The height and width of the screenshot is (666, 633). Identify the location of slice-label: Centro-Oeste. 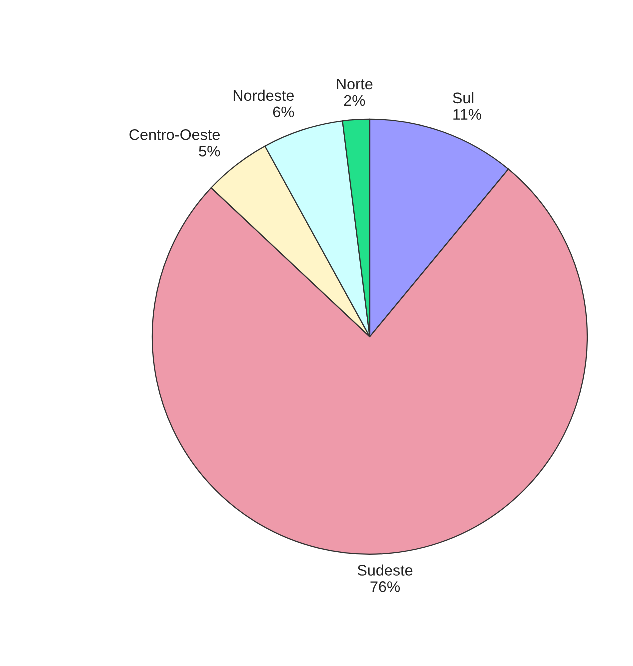
(175, 135).